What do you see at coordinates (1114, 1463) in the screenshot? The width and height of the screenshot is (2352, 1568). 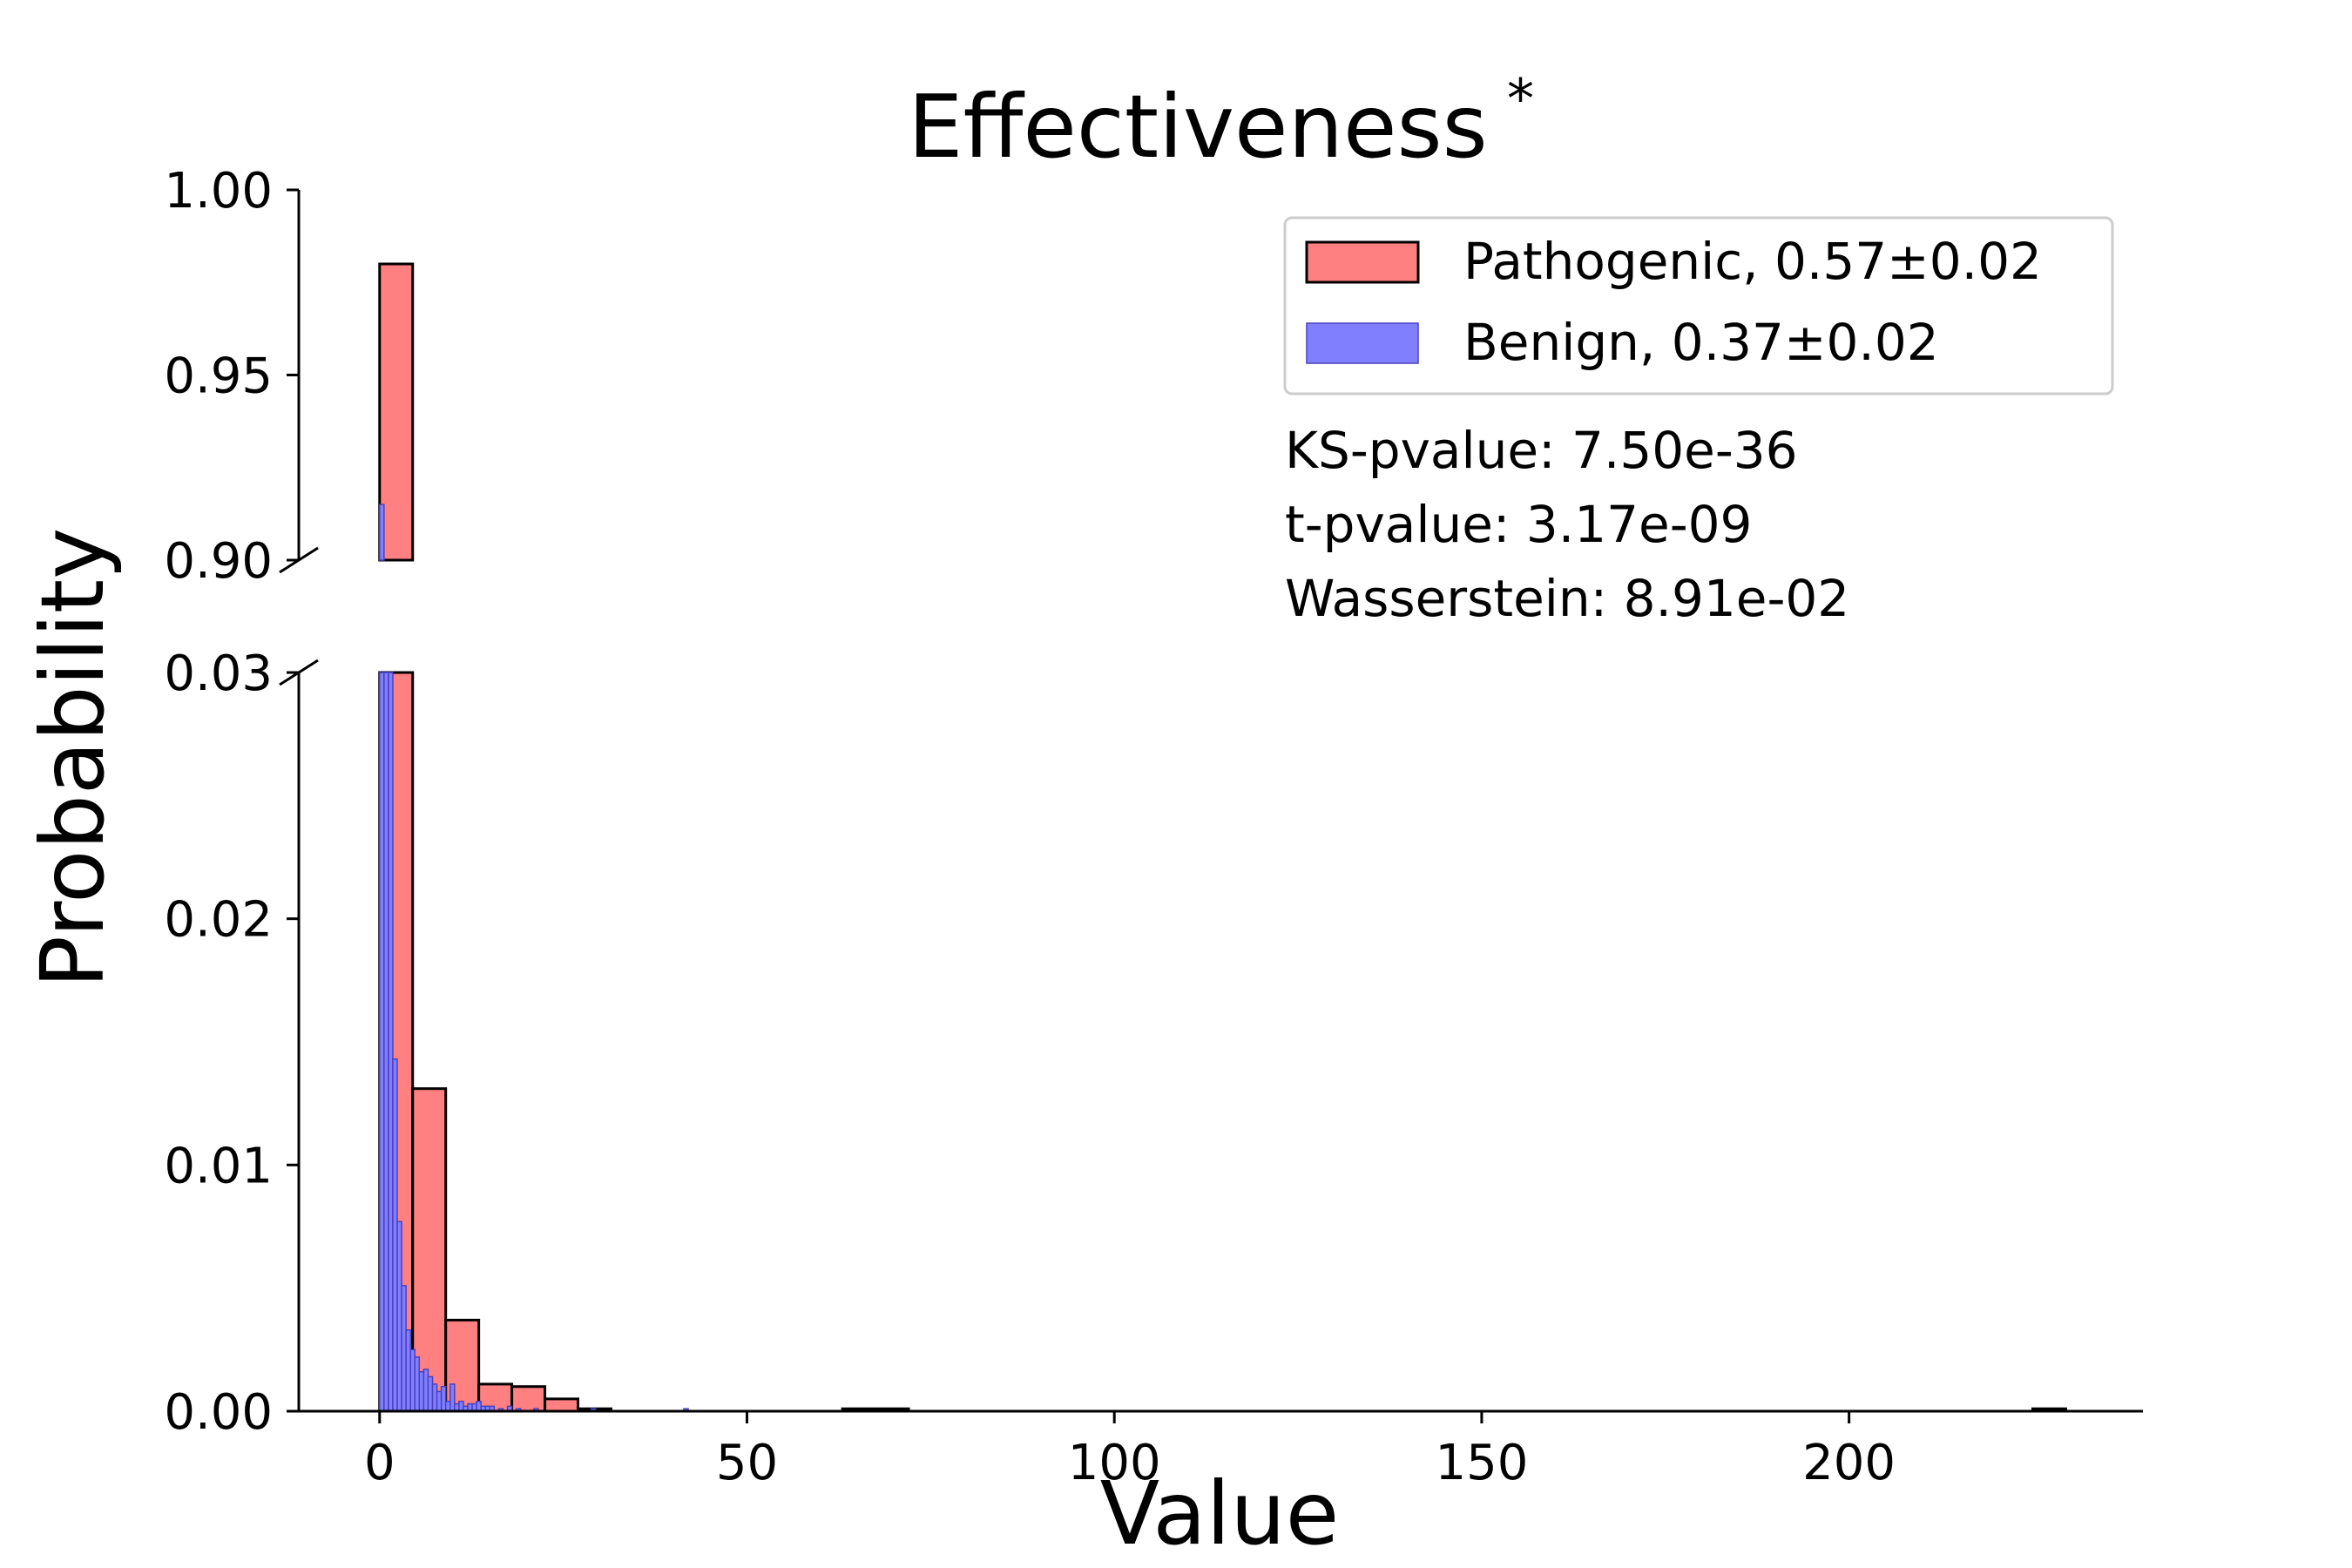 I see `x-tick-label-2: 100` at bounding box center [1114, 1463].